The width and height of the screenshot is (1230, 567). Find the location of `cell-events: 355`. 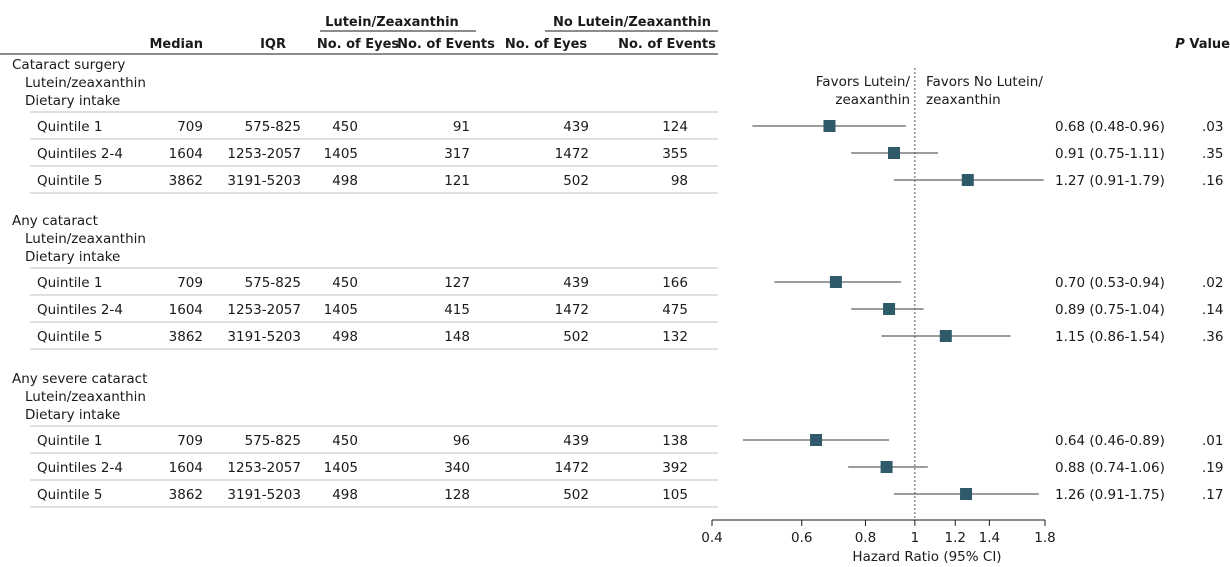

cell-events: 355 is located at coordinates (675, 154).